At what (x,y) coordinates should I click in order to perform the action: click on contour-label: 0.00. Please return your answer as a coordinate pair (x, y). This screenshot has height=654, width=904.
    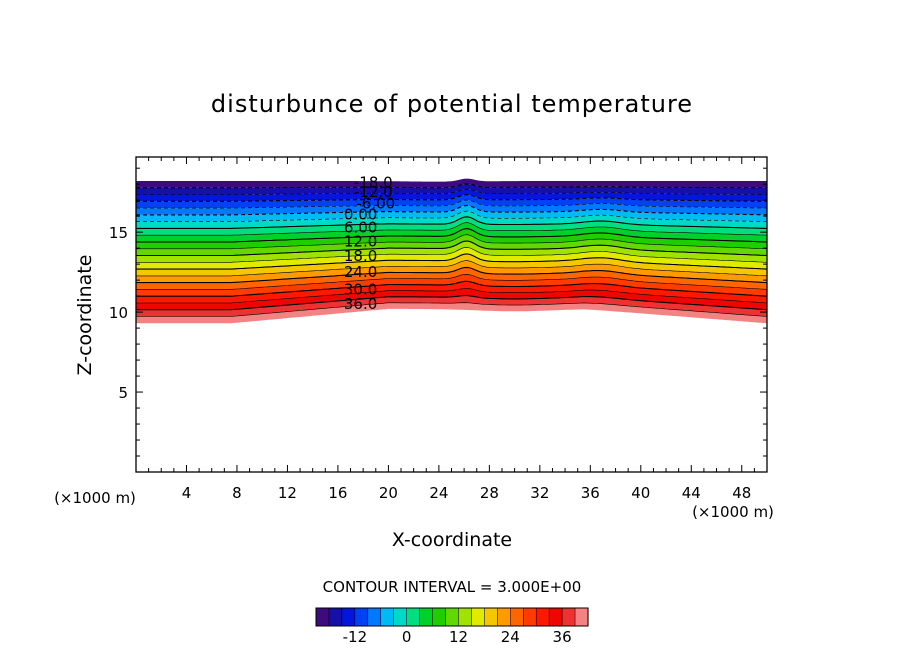
    Looking at the image, I should click on (360, 215).